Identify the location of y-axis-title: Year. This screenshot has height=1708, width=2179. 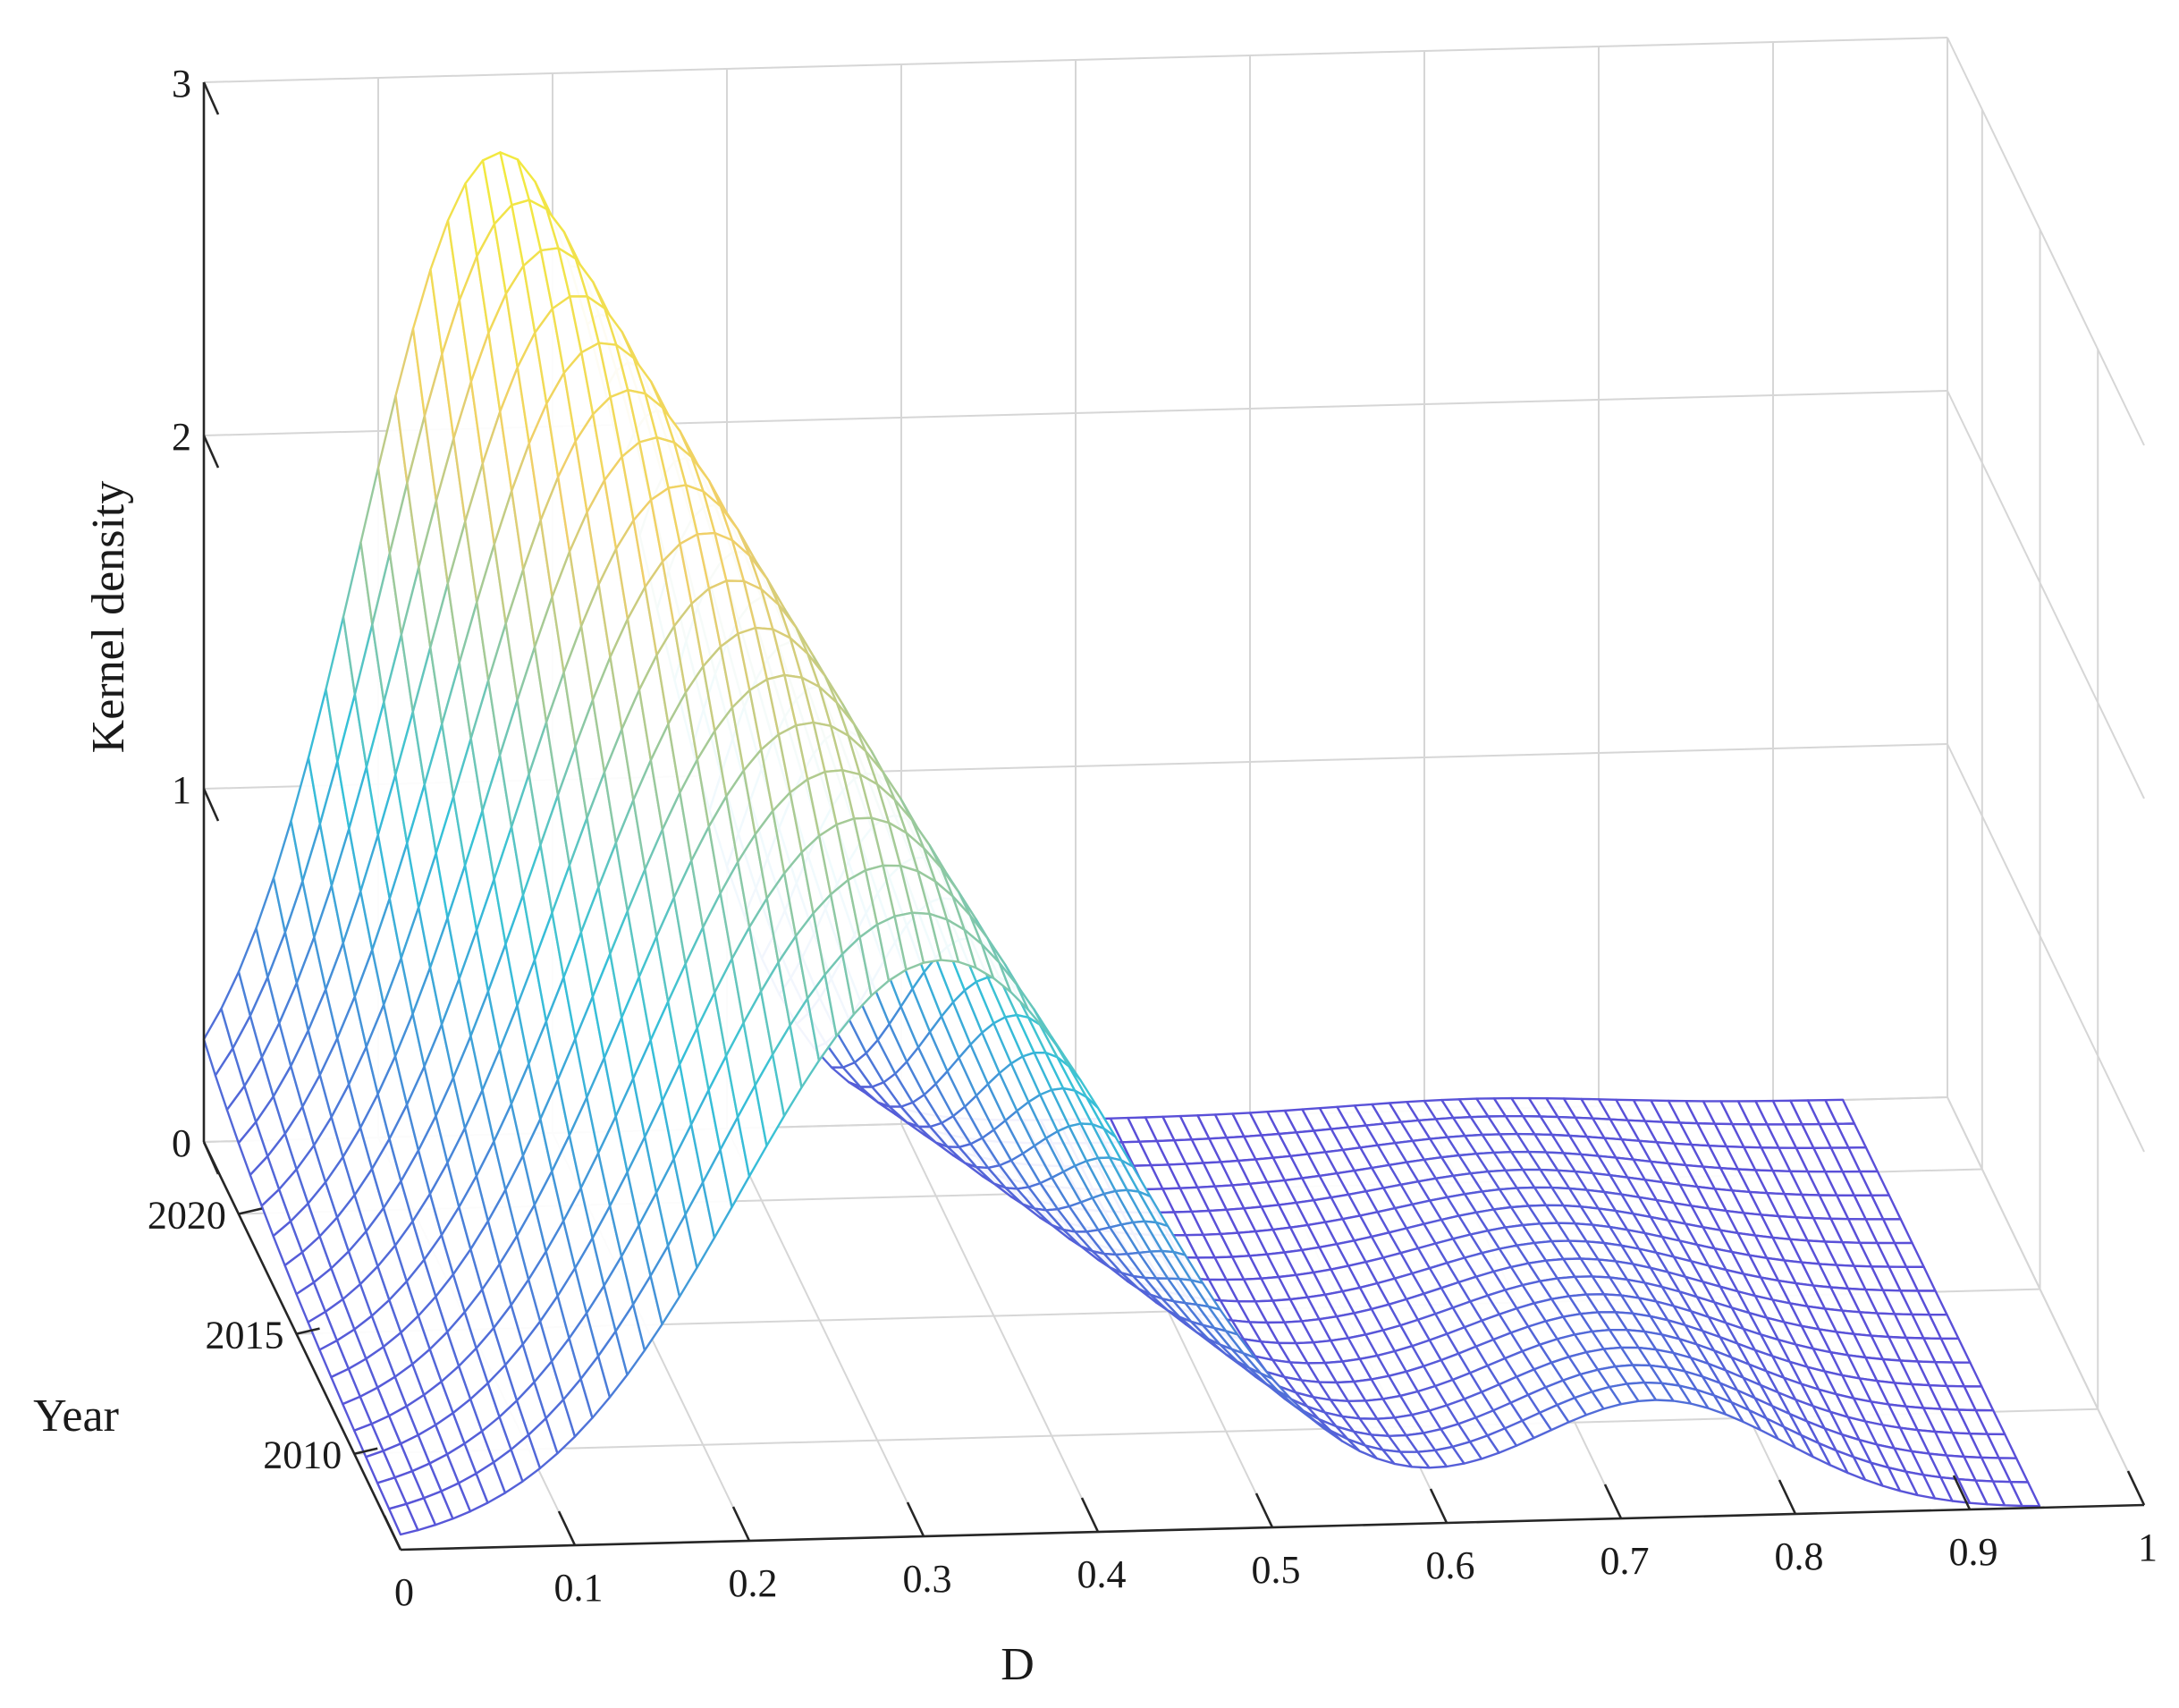
(76, 1417).